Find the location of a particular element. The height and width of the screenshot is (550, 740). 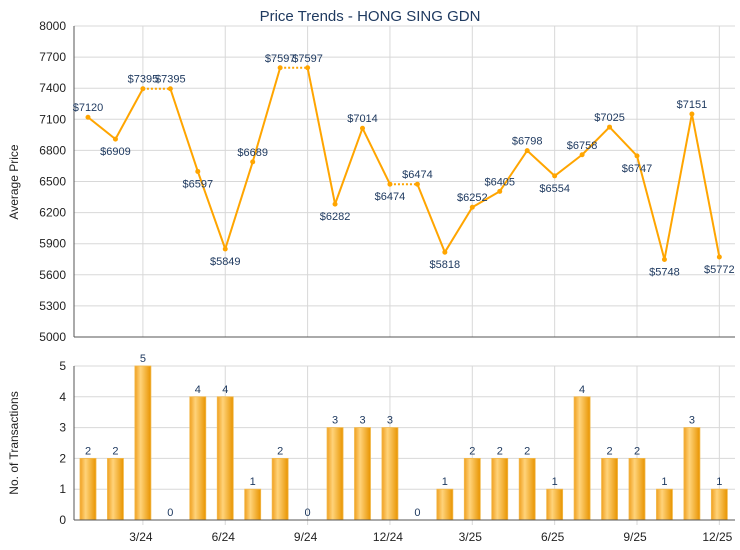

price-data-label: $7014 is located at coordinates (362, 119).